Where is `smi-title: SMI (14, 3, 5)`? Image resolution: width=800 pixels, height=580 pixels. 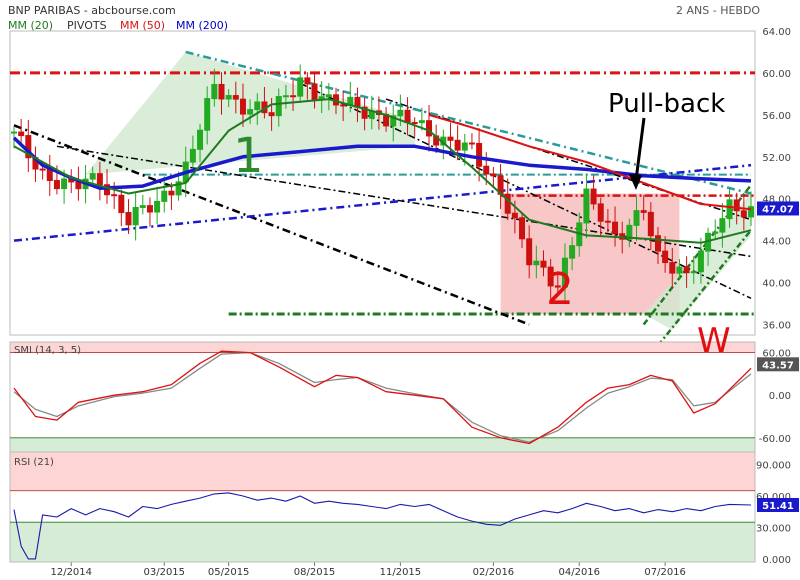
smi-title: SMI (14, 3, 5) is located at coordinates (47, 350).